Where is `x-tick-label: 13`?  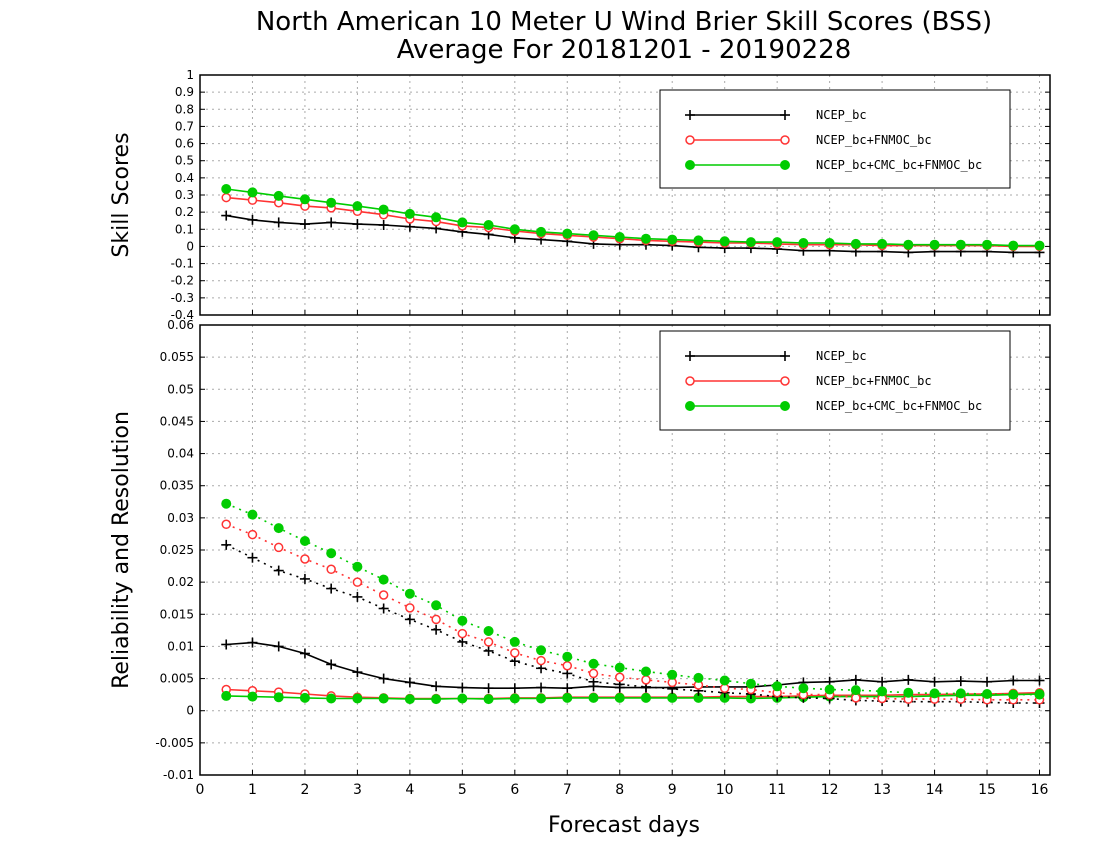 x-tick-label: 13 is located at coordinates (882, 790).